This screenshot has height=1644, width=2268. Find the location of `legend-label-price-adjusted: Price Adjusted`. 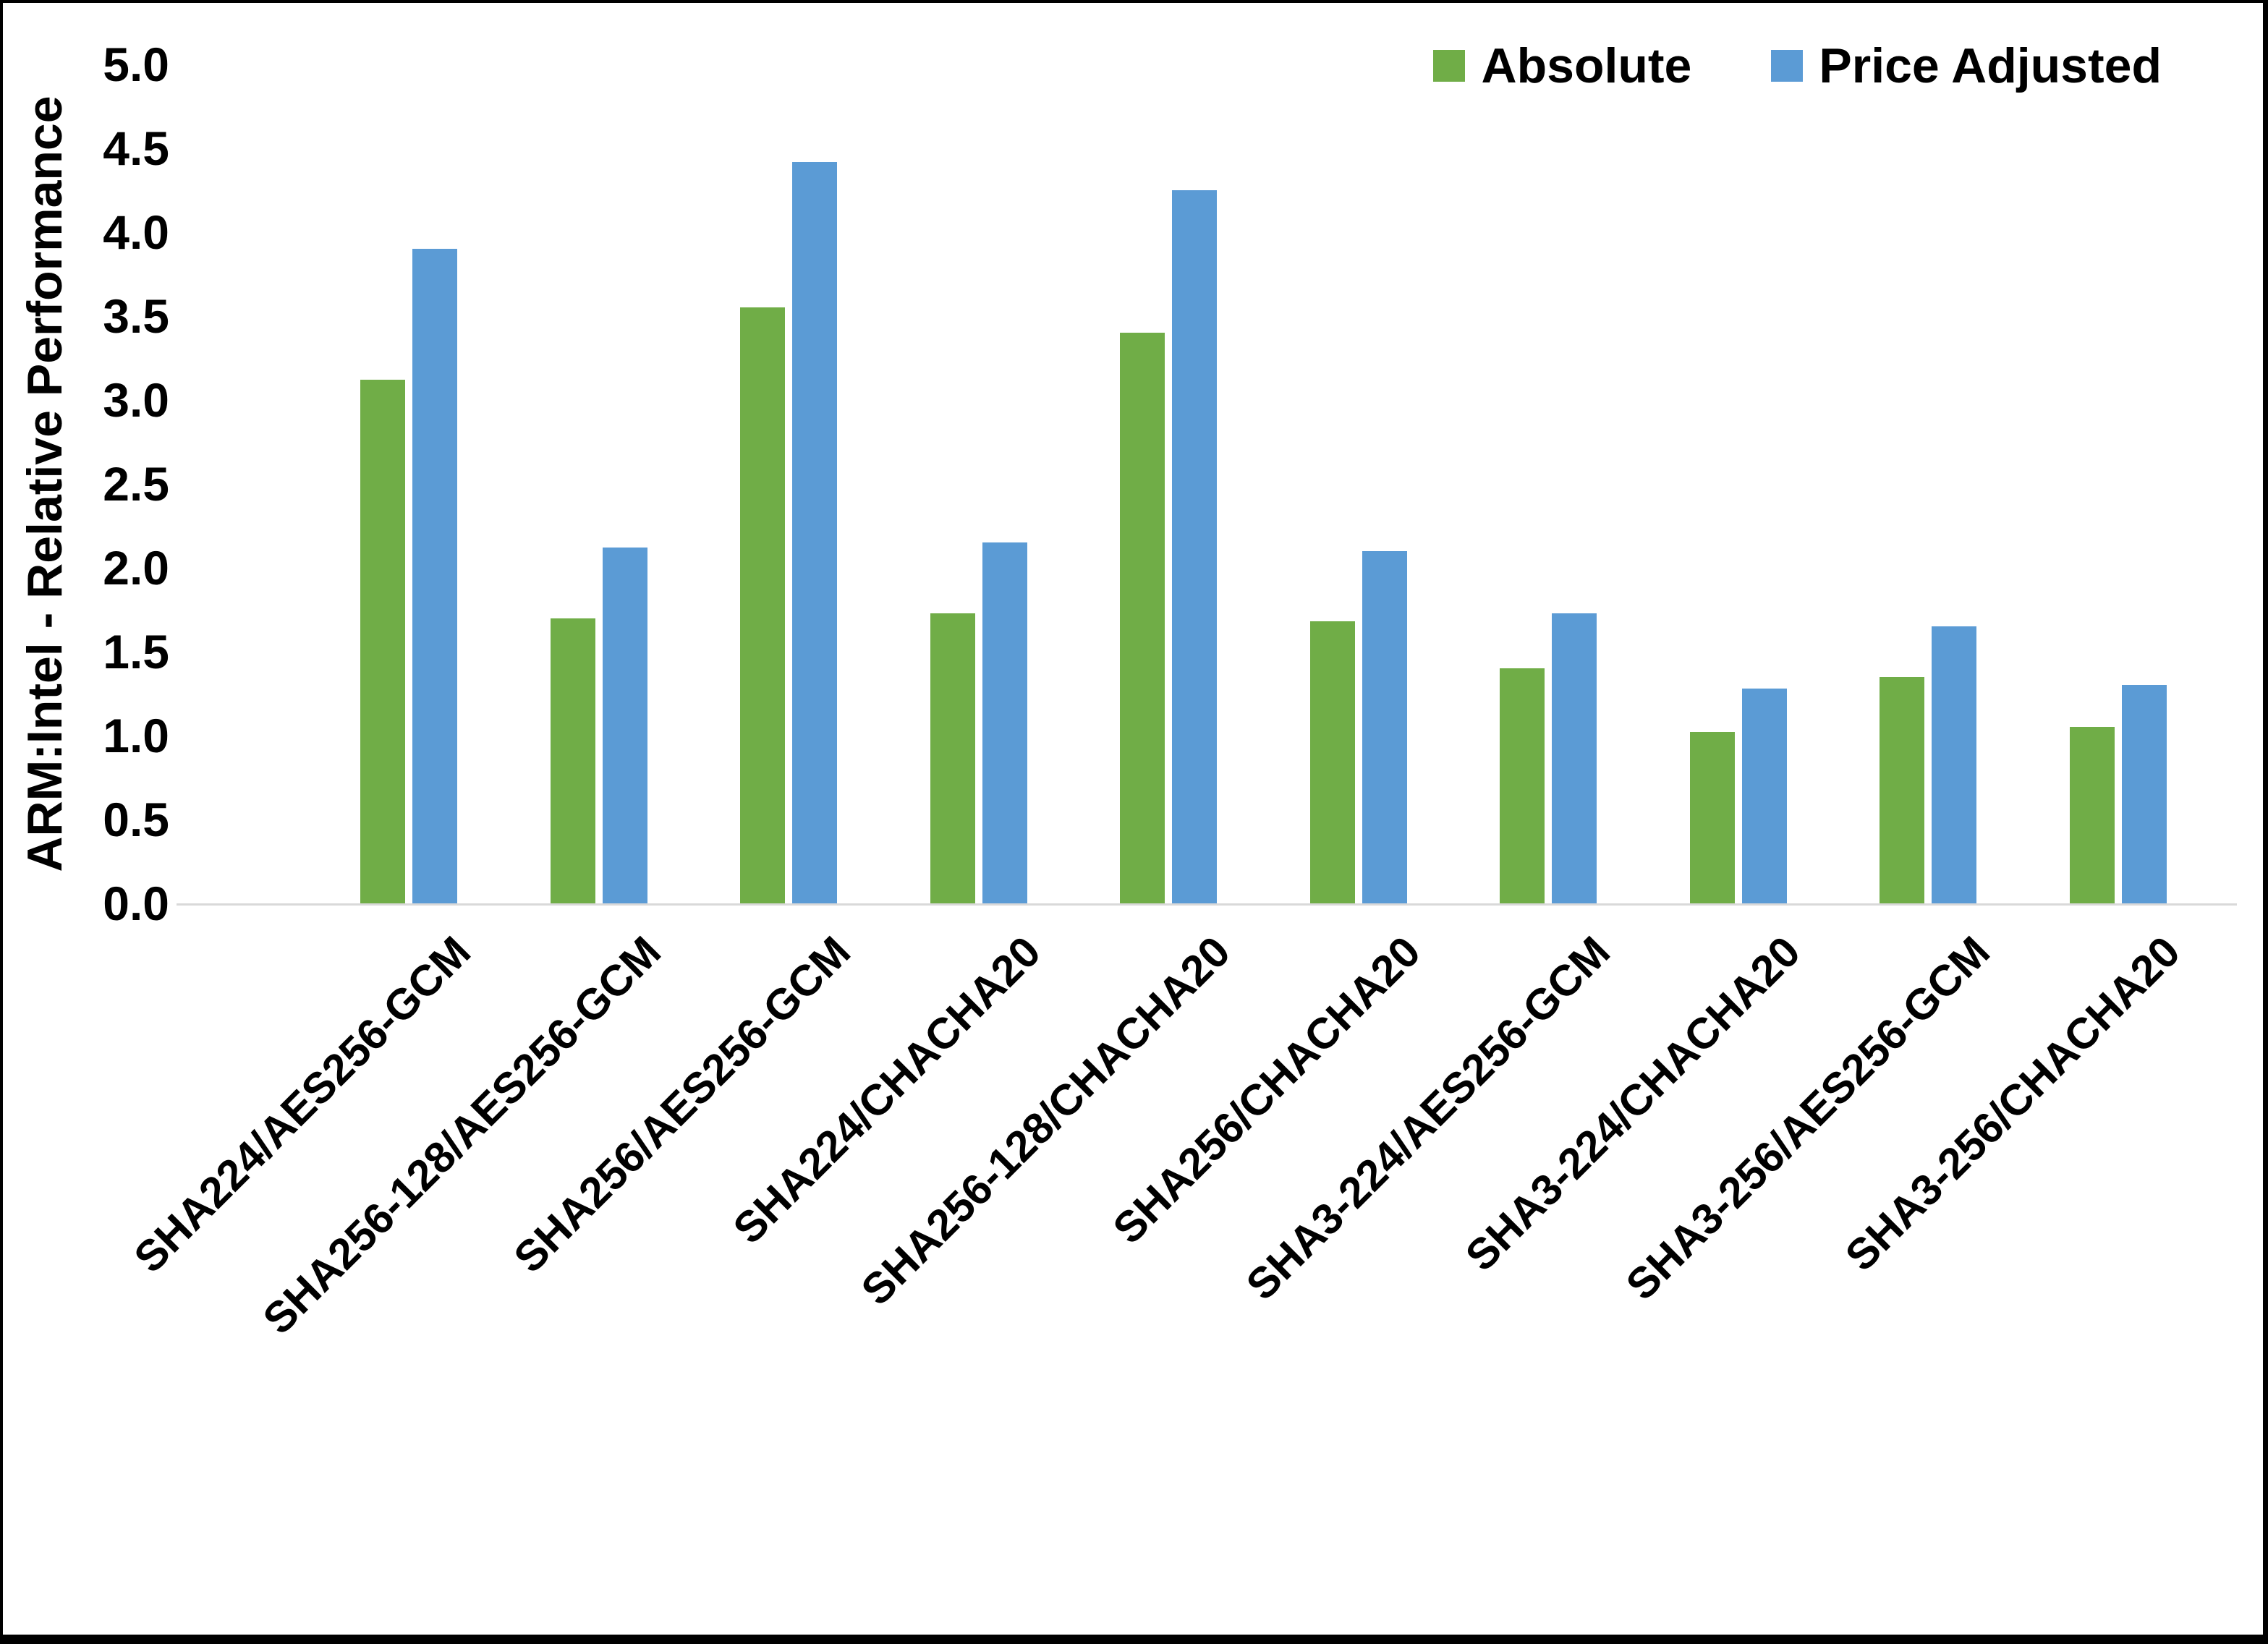

legend-label-price-adjusted: Price Adjusted is located at coordinates (1991, 65).